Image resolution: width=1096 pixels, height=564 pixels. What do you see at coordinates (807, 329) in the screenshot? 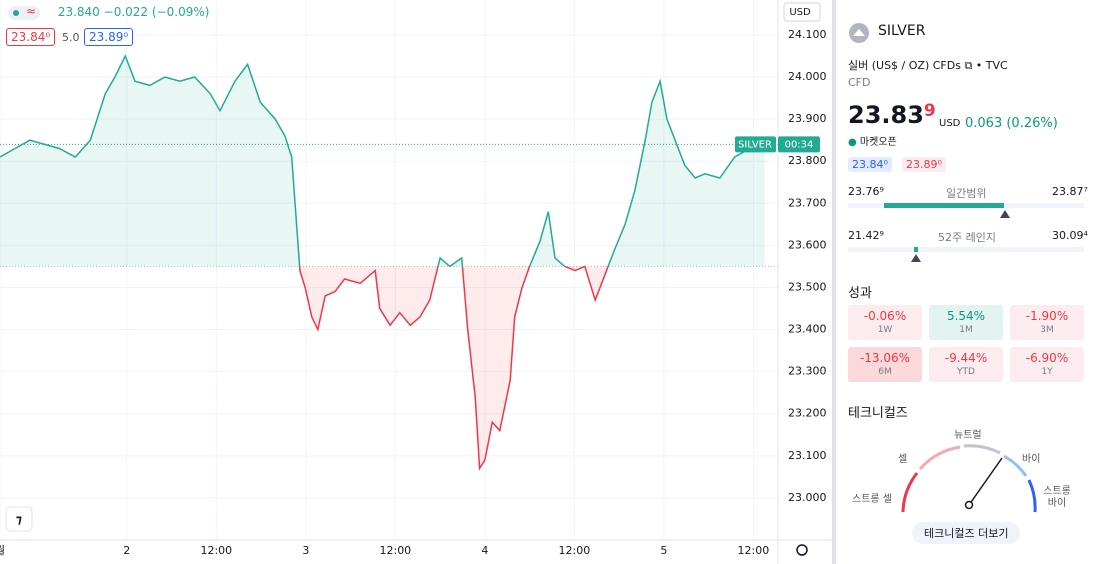
I see `y-tick-label: 23.400` at bounding box center [807, 329].